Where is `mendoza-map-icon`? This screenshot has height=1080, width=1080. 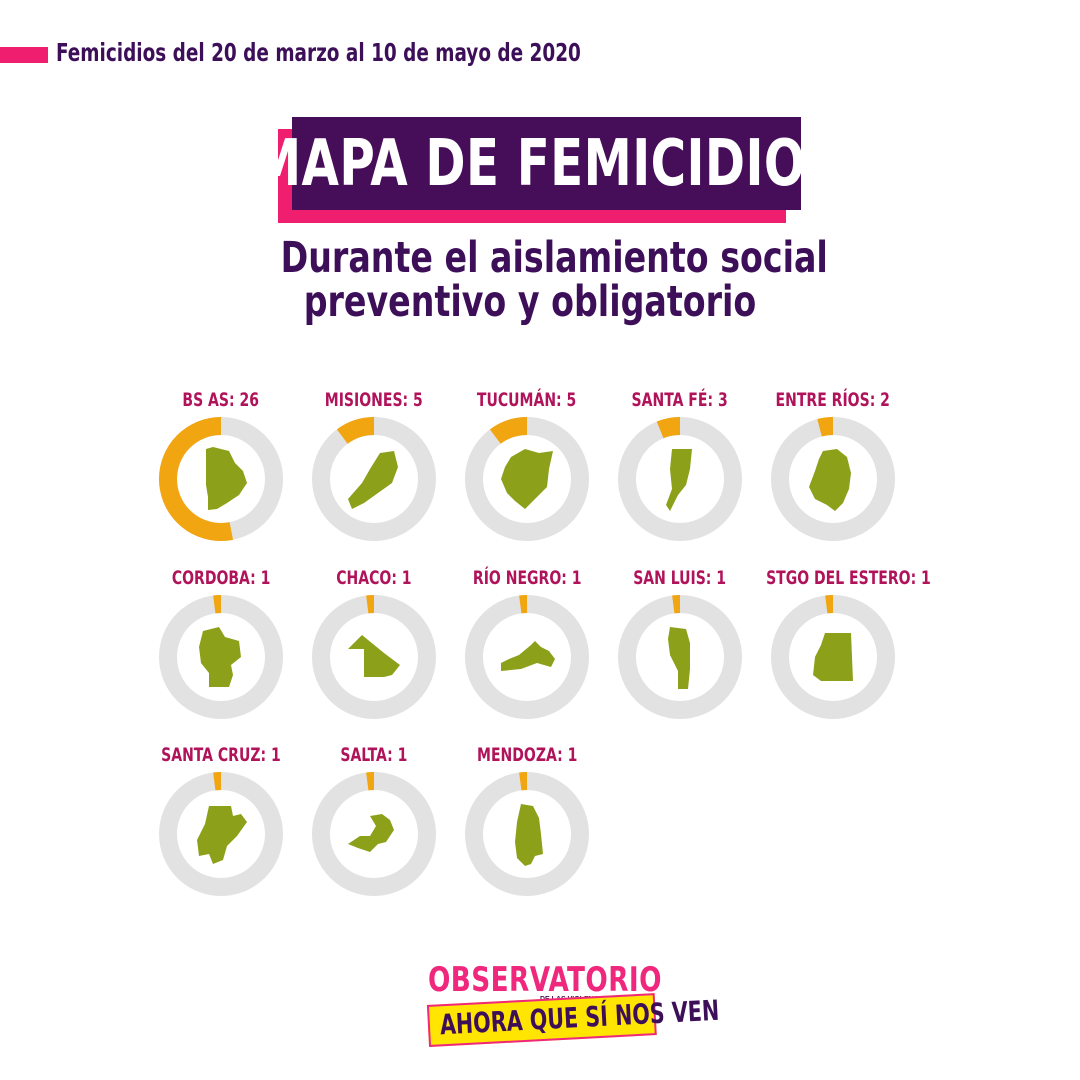
mendoza-map-icon is located at coordinates (529, 835).